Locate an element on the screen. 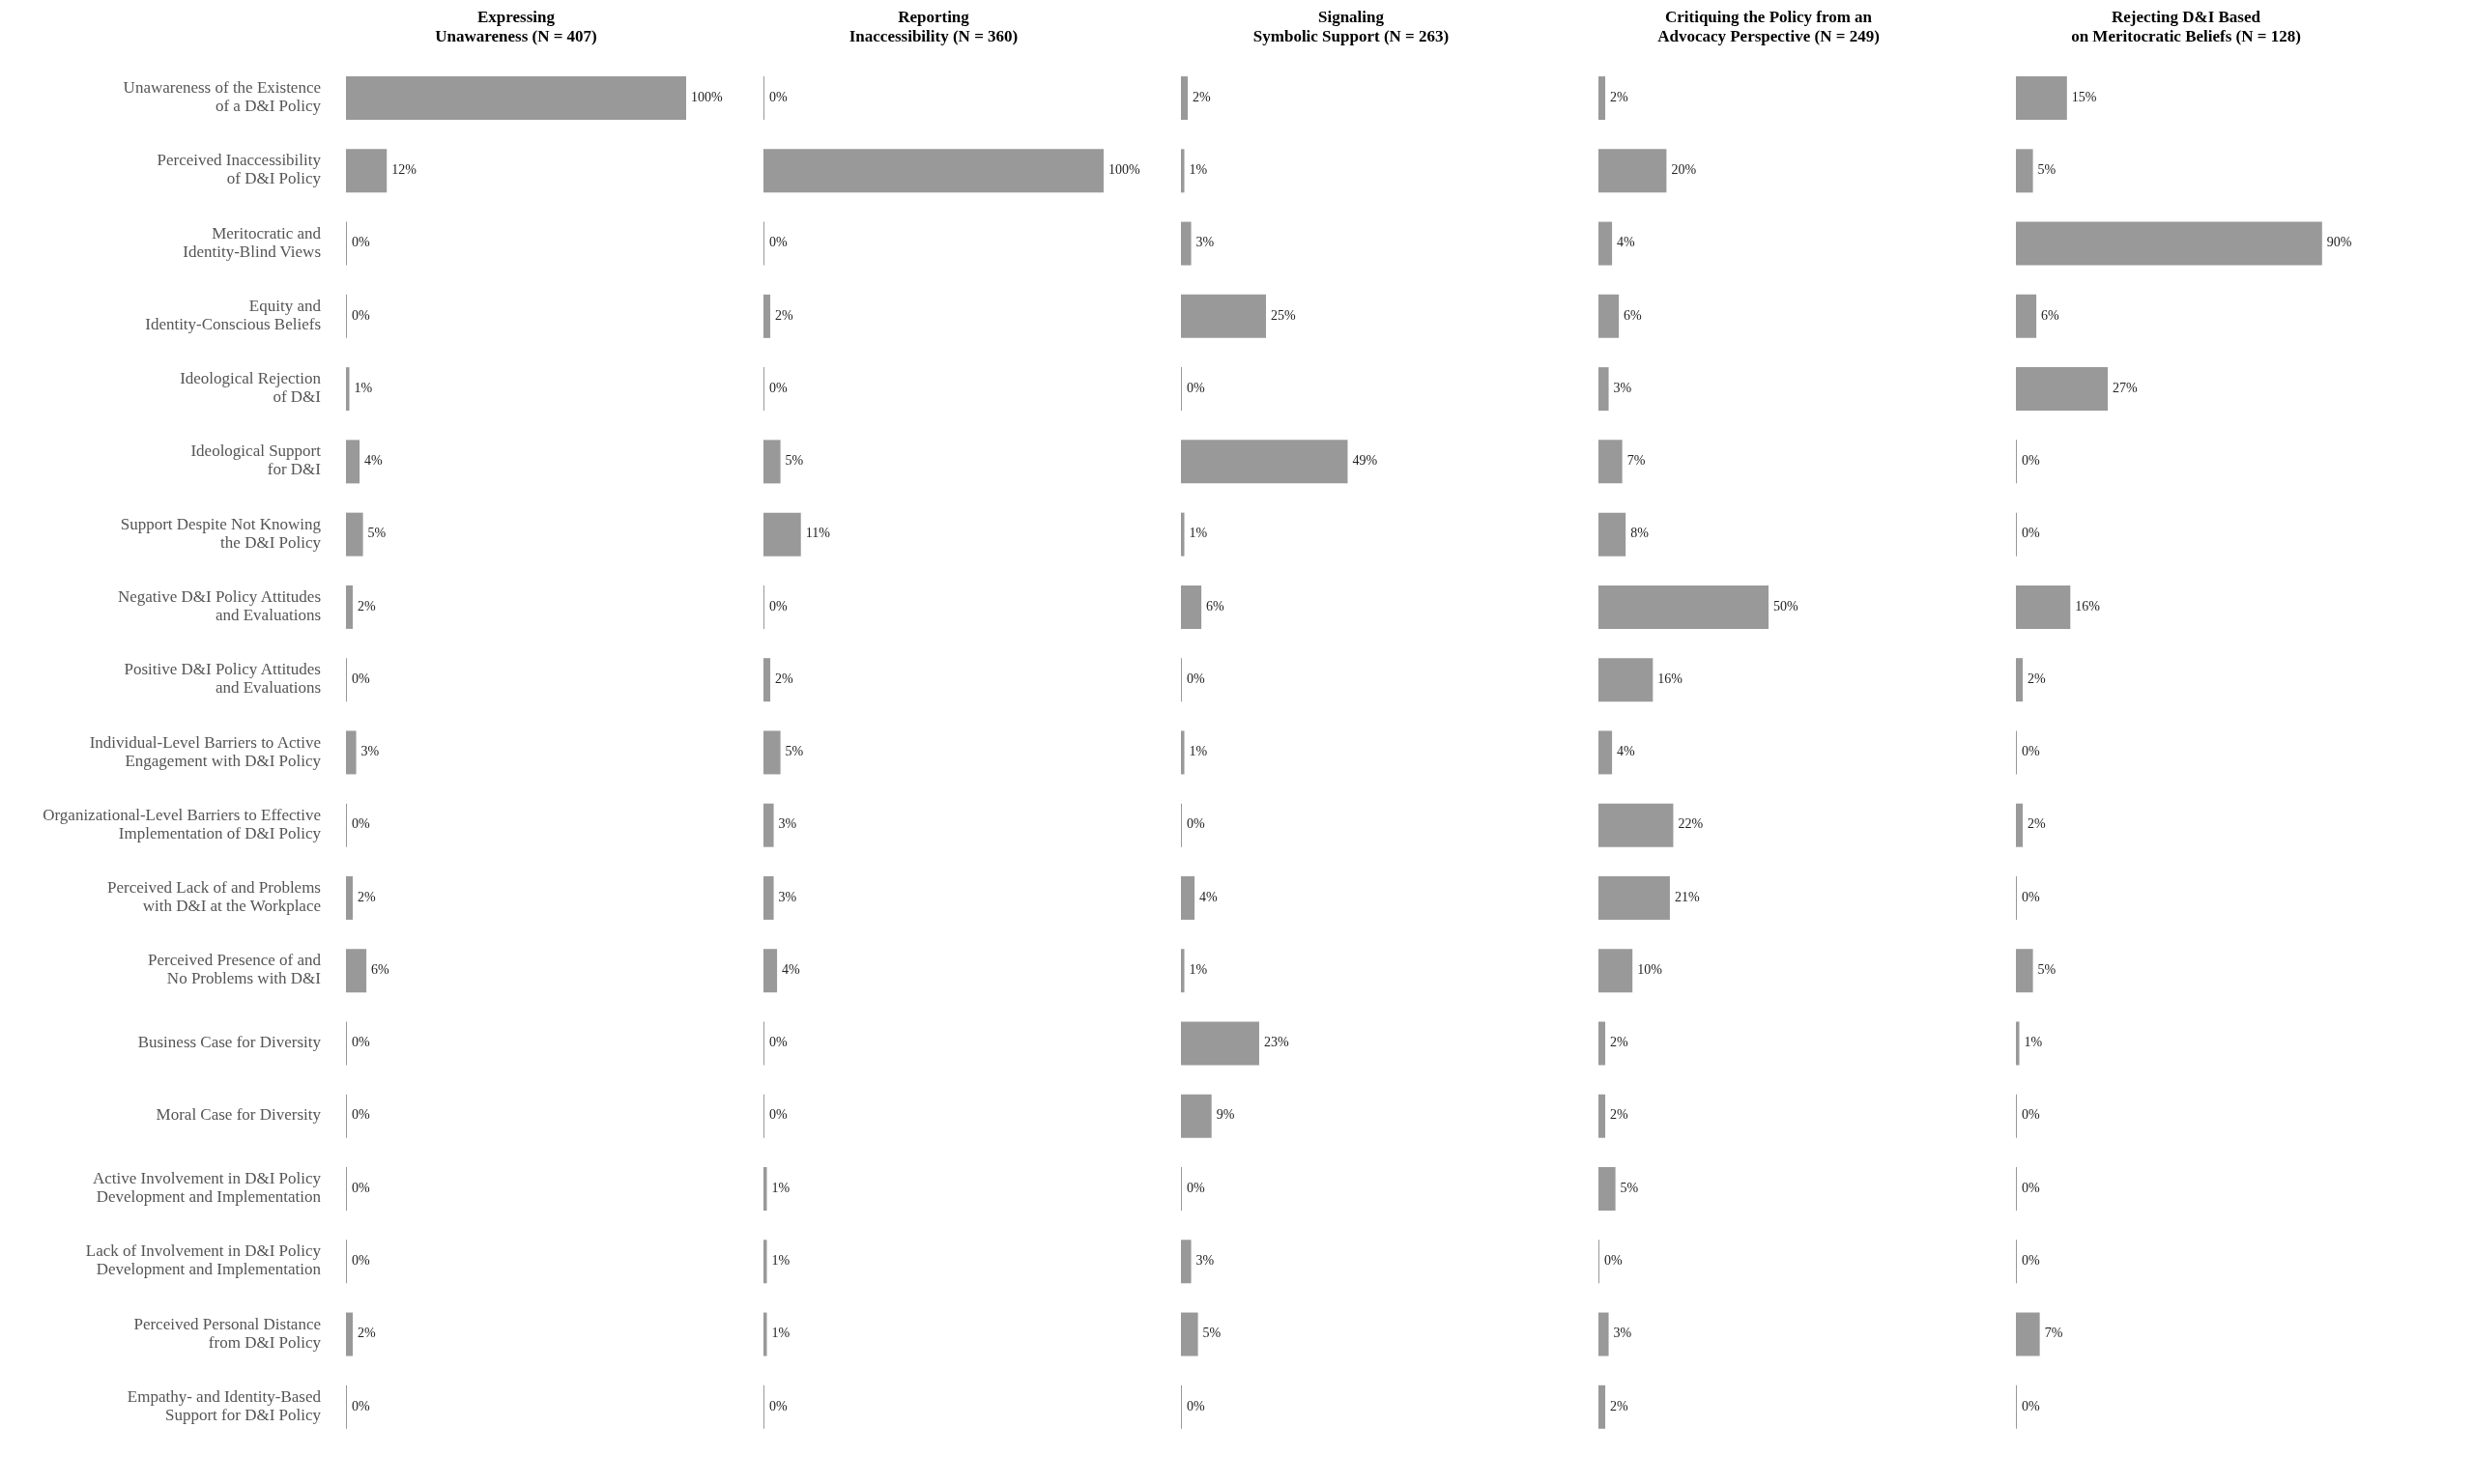  y-tick-label: Perceived Inaccessibility of D&I Policy is located at coordinates (240, 169).